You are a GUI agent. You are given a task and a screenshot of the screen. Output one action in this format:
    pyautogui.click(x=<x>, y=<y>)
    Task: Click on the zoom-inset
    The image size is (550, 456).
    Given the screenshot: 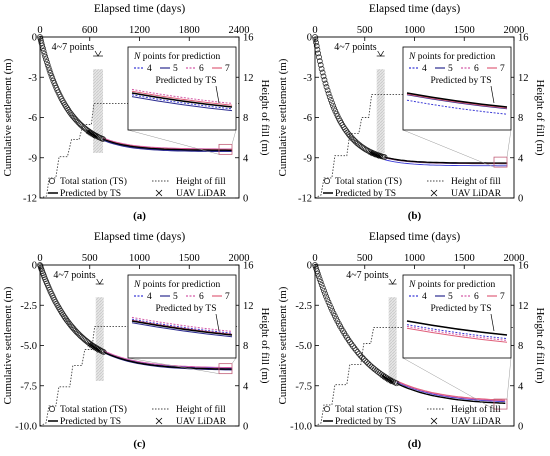 What is the action you would take?
    pyautogui.click(x=457, y=316)
    